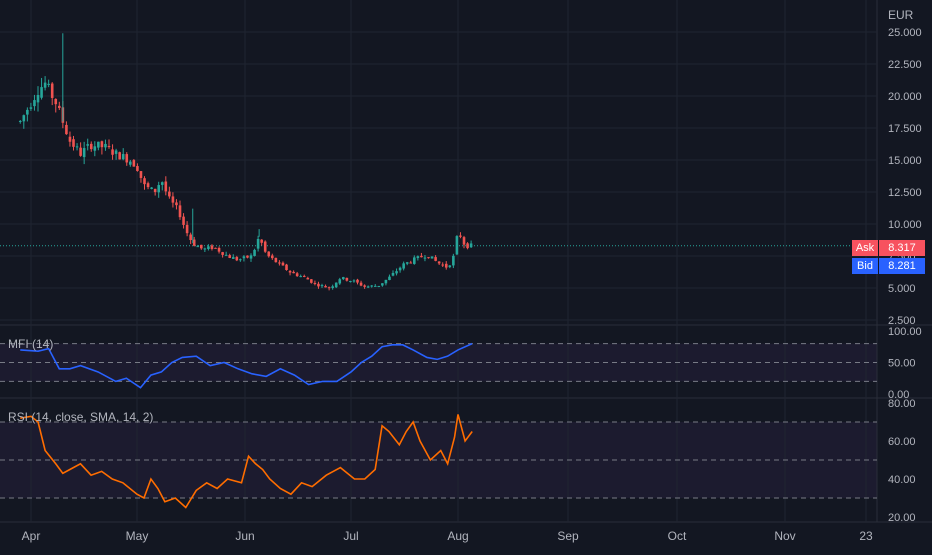  What do you see at coordinates (568, 536) in the screenshot?
I see `x-tick-5: Sep` at bounding box center [568, 536].